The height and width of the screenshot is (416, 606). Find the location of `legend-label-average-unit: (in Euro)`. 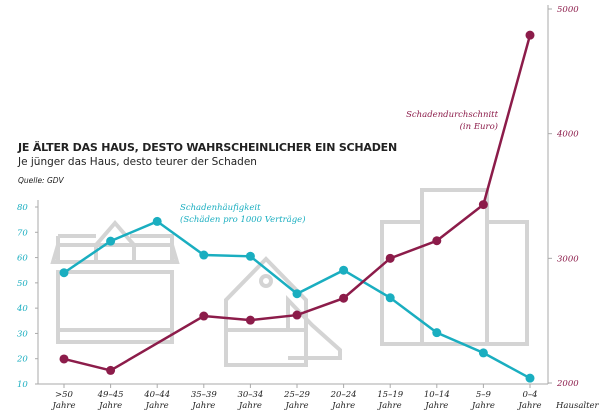

legend-label-average-unit: (in Euro) is located at coordinates (479, 126).